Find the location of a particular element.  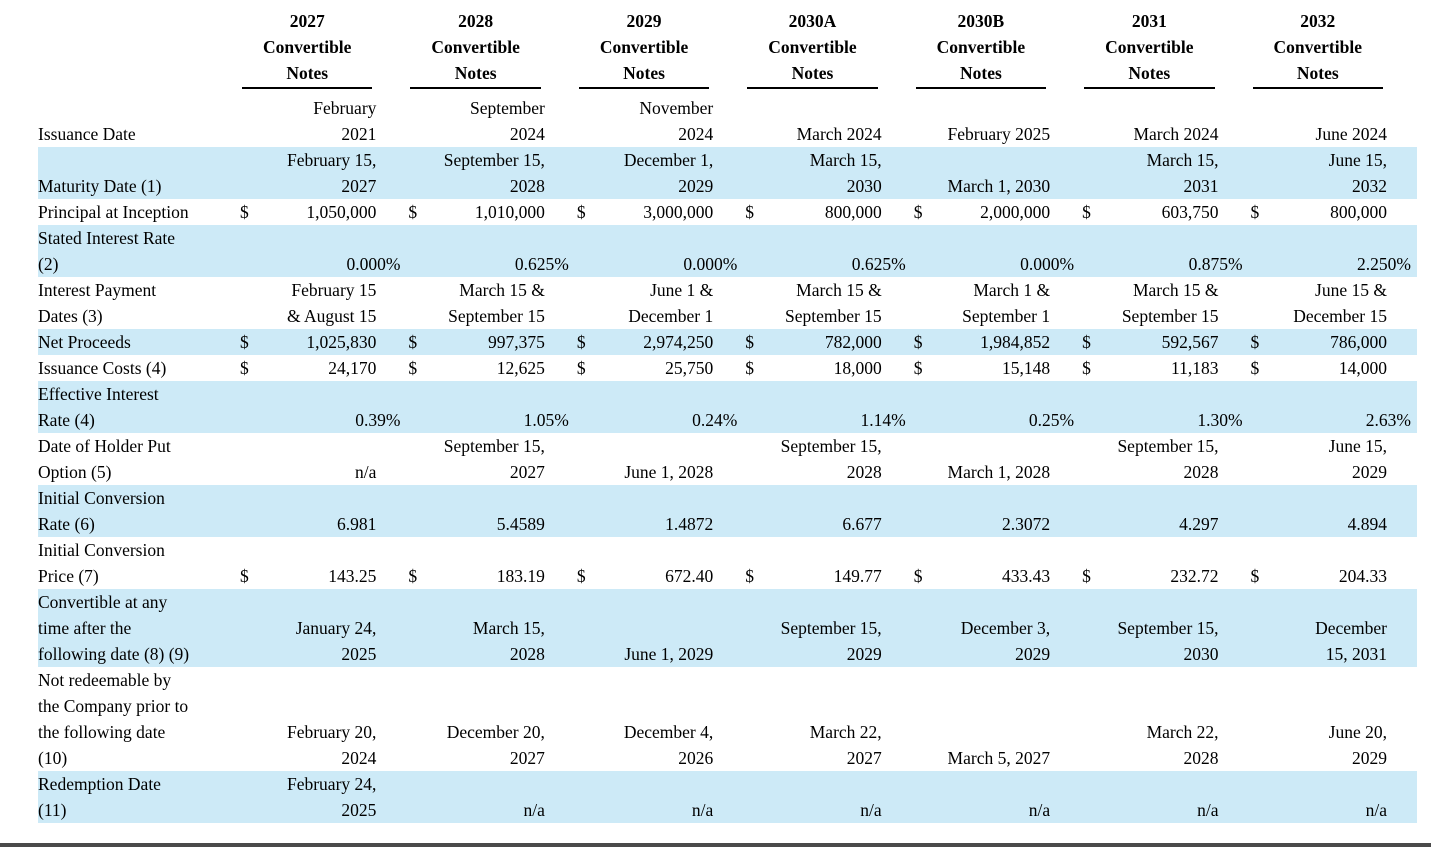

table-cell: $149.77 is located at coordinates (827, 563).